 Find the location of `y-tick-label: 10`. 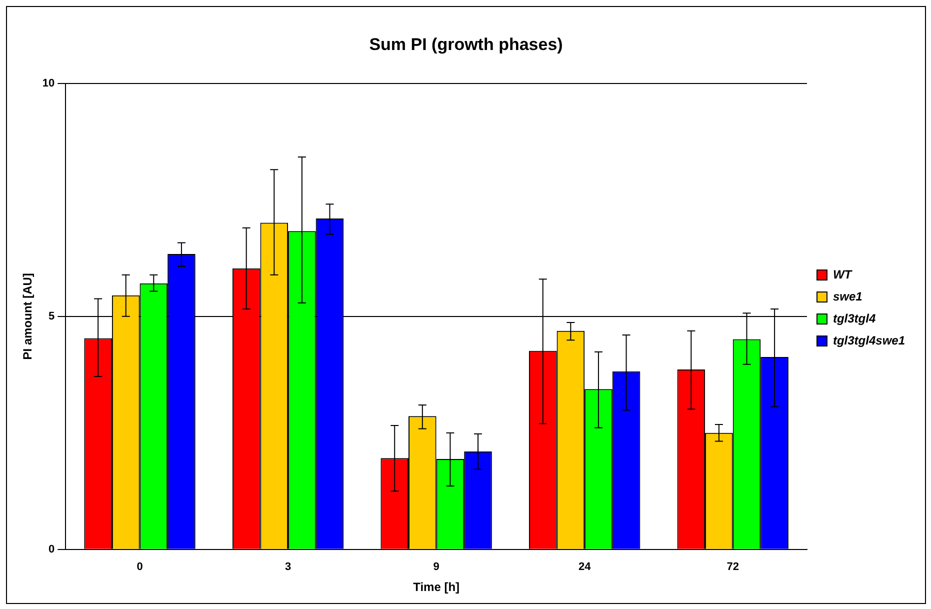

y-tick-label: 10 is located at coordinates (48, 83).